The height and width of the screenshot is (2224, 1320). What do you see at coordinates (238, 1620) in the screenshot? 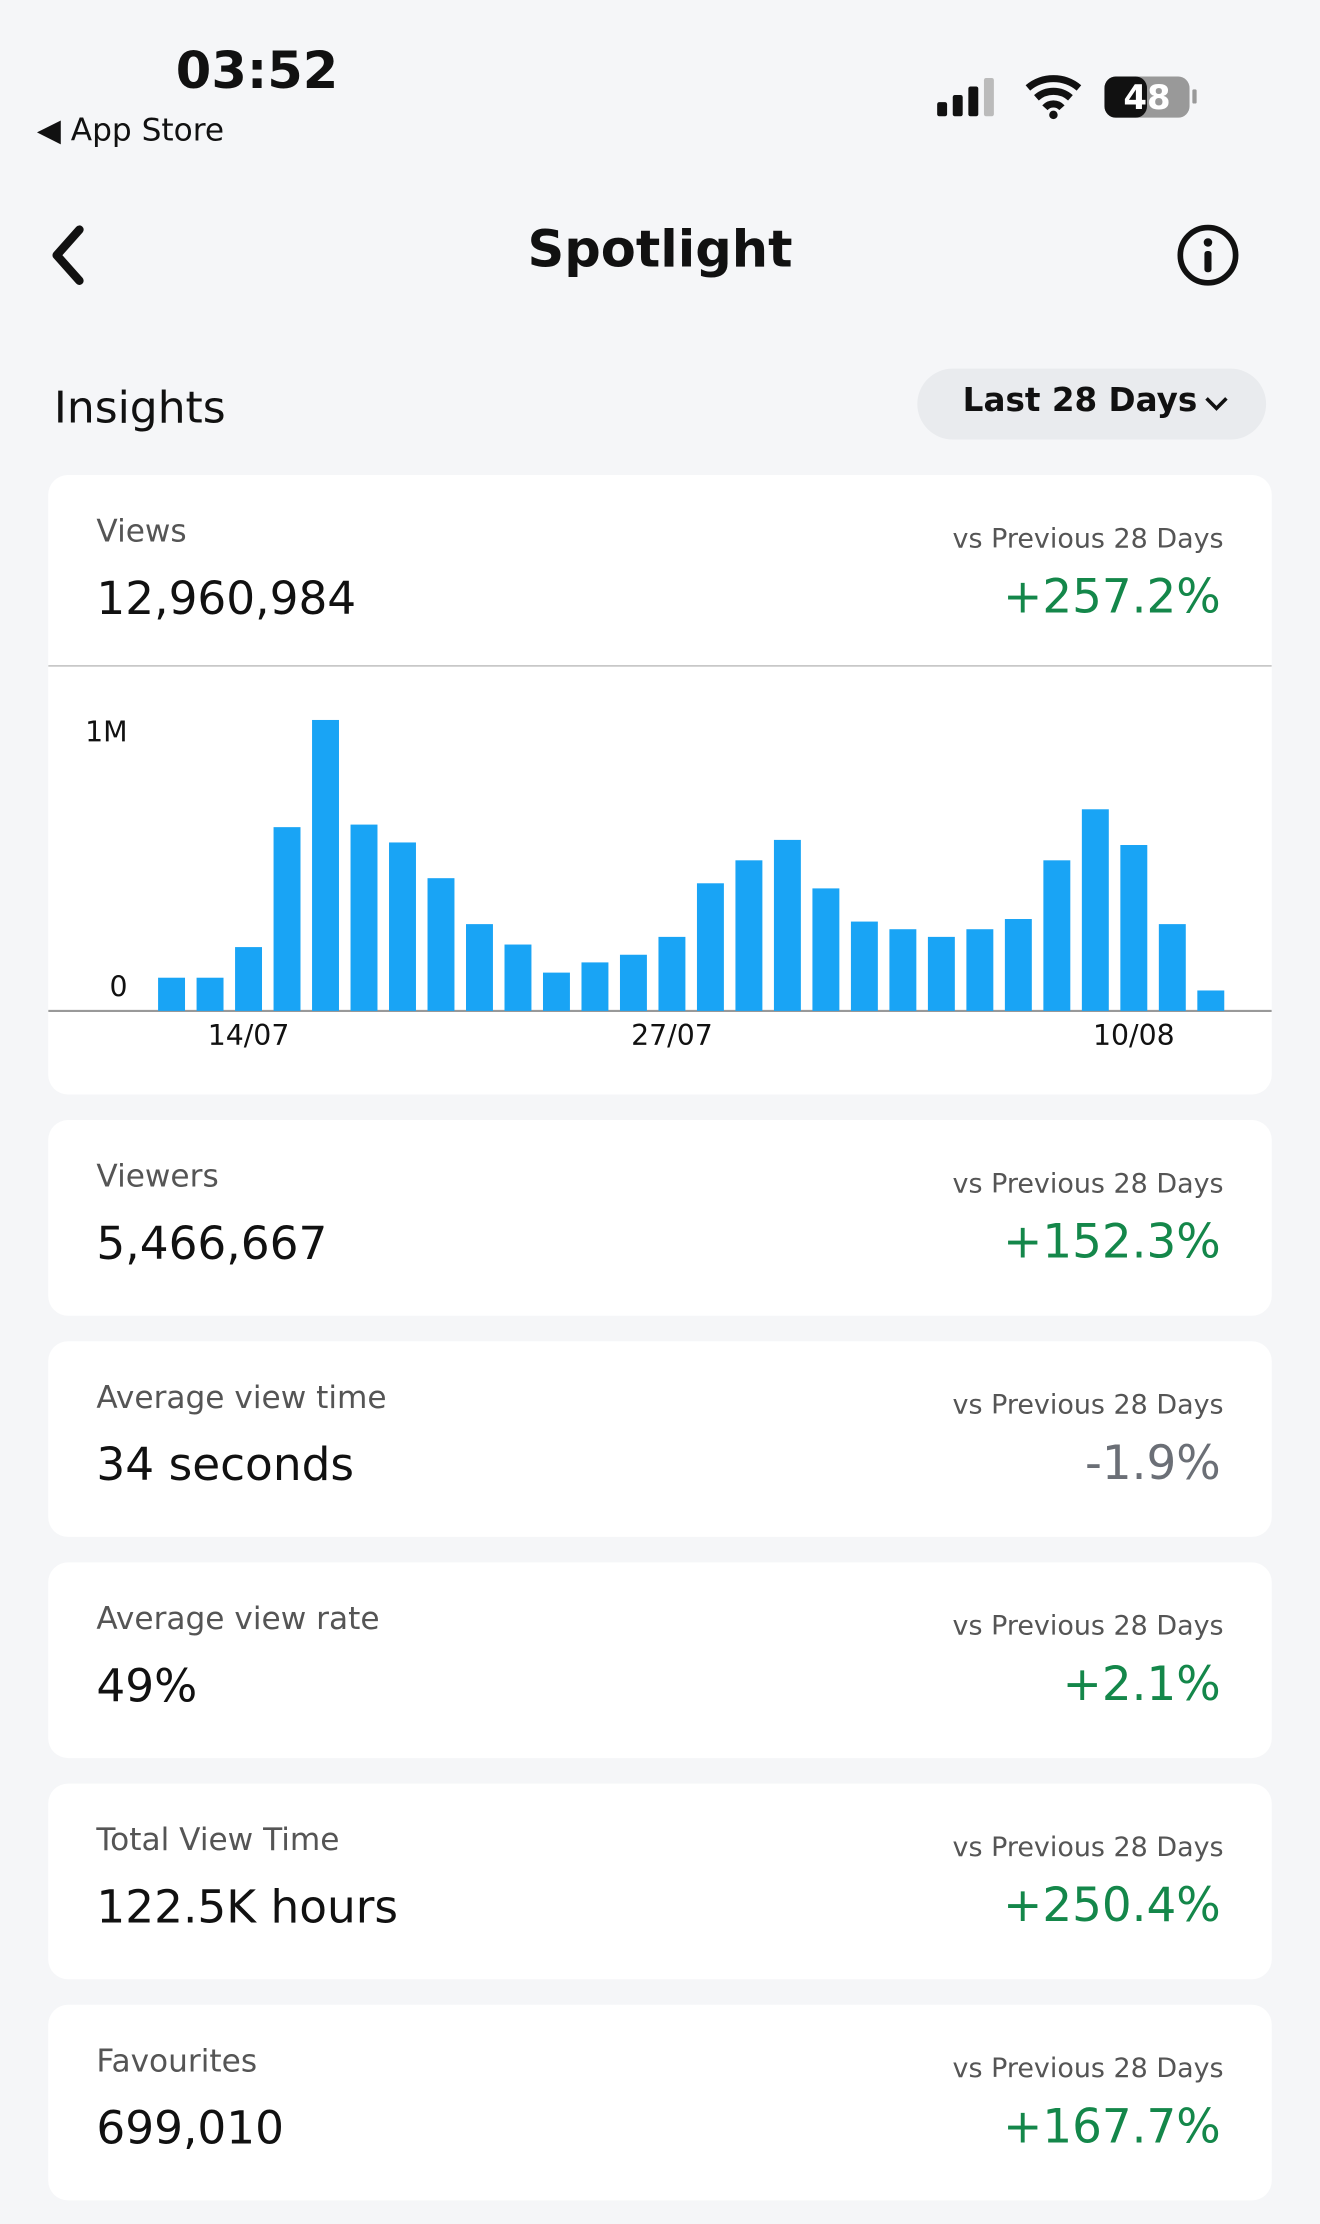
I see `metric-label: Average view rate` at bounding box center [238, 1620].